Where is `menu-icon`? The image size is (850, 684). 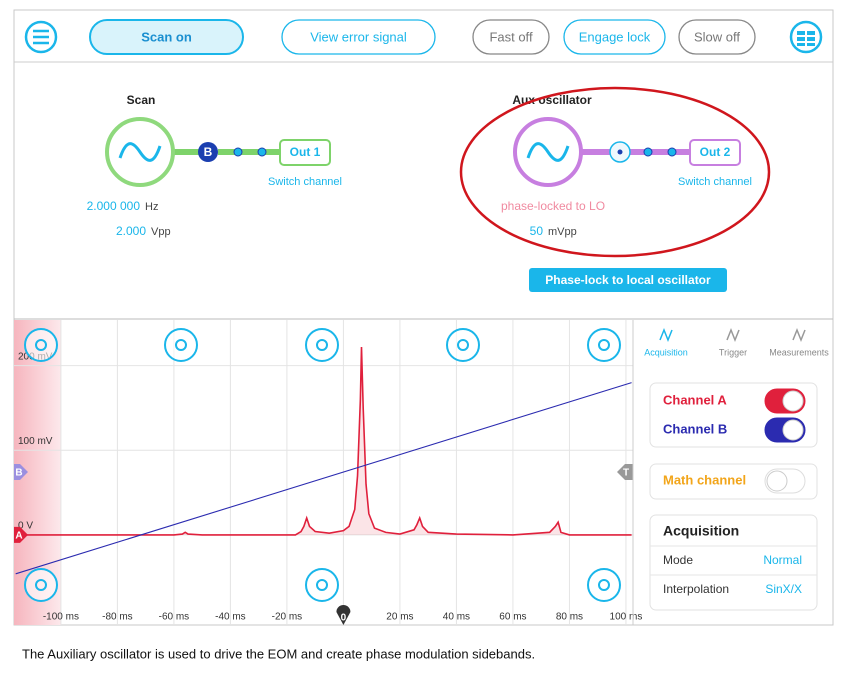 menu-icon is located at coordinates (41, 37).